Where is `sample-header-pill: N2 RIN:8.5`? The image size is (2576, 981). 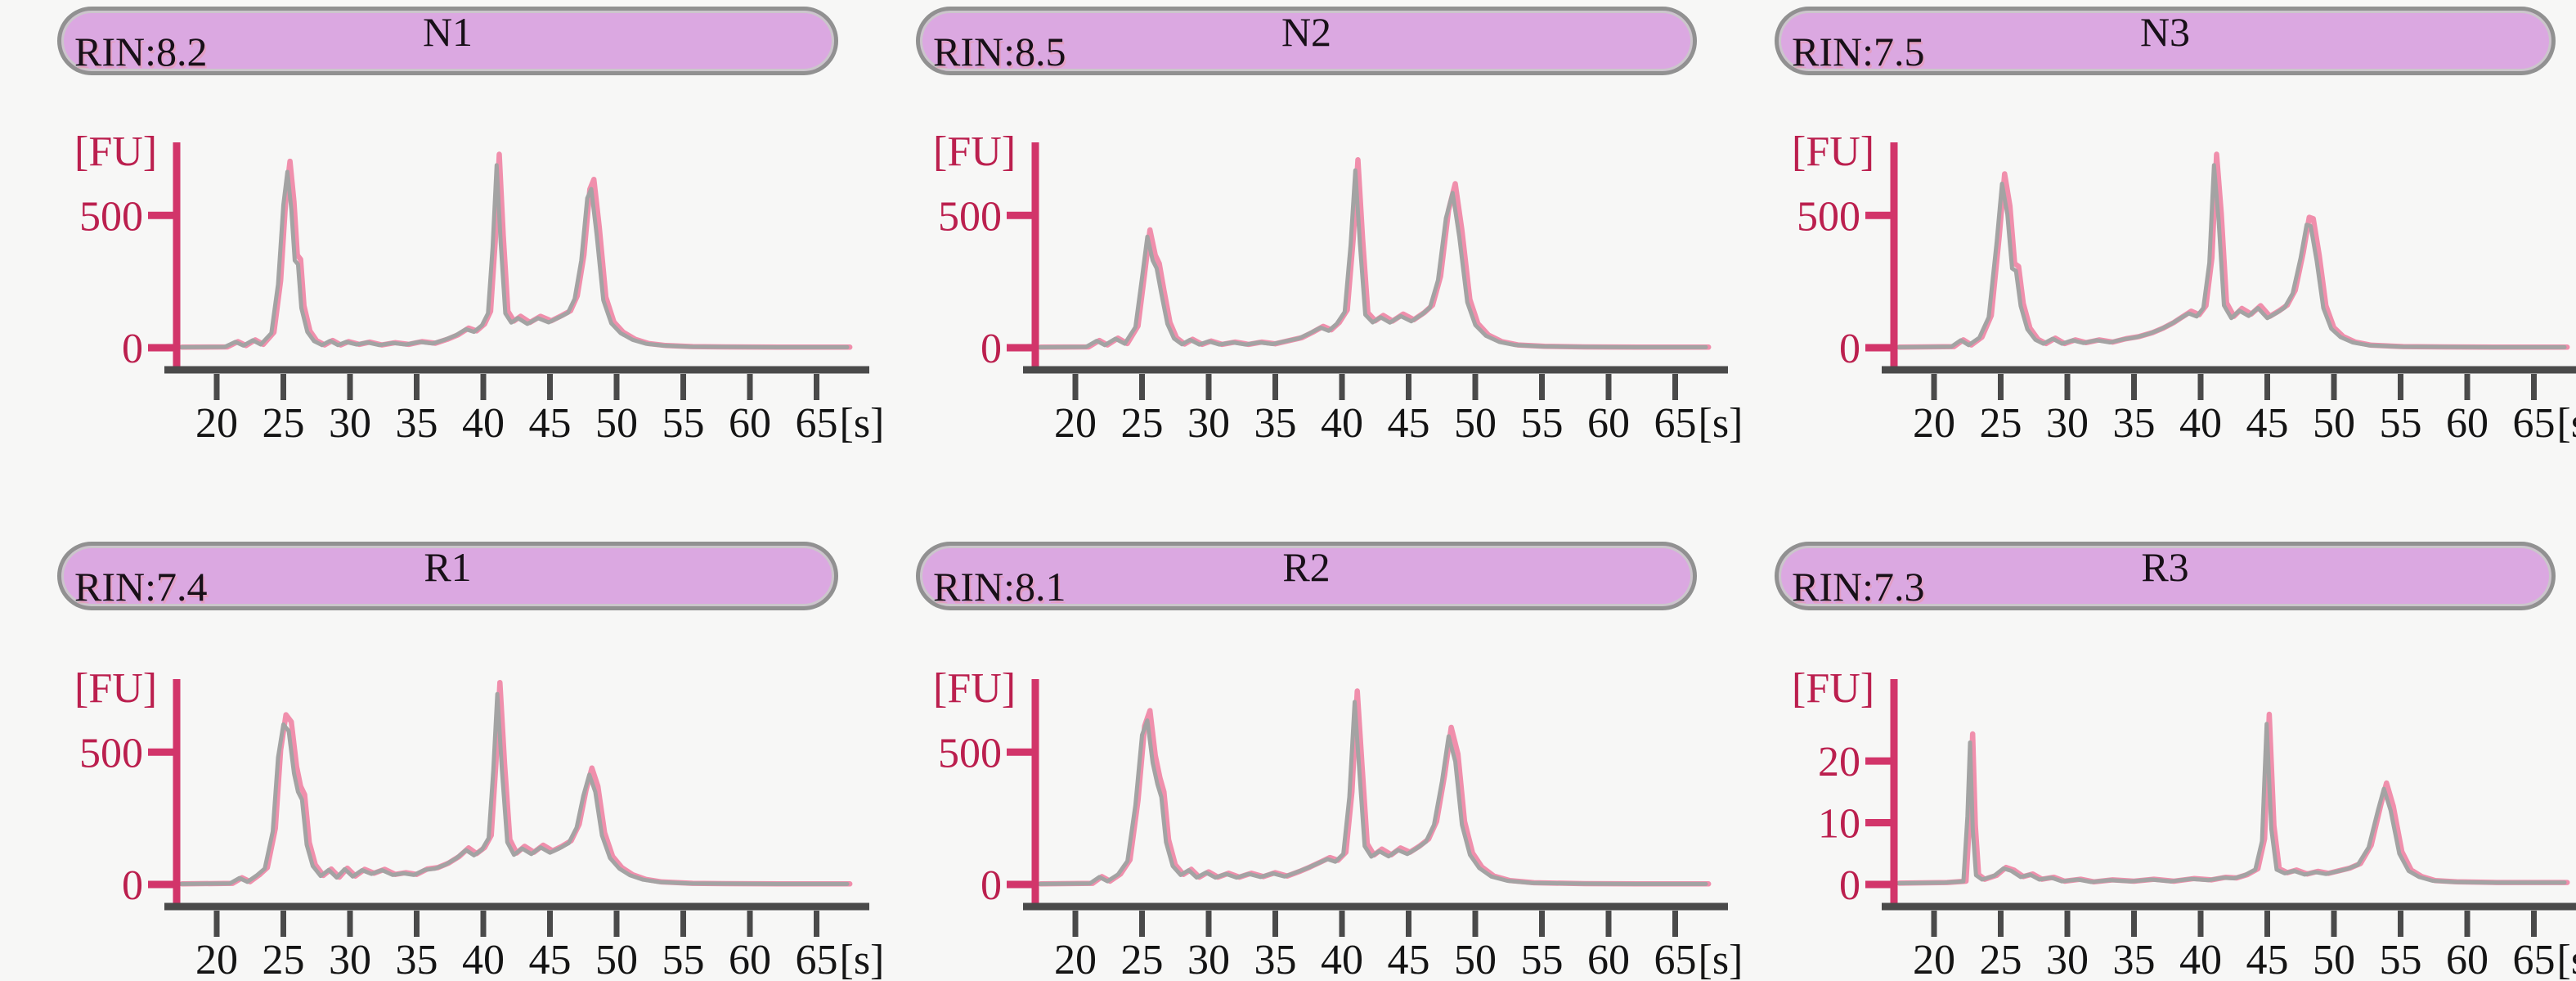 sample-header-pill: N2 RIN:8.5 is located at coordinates (1307, 41).